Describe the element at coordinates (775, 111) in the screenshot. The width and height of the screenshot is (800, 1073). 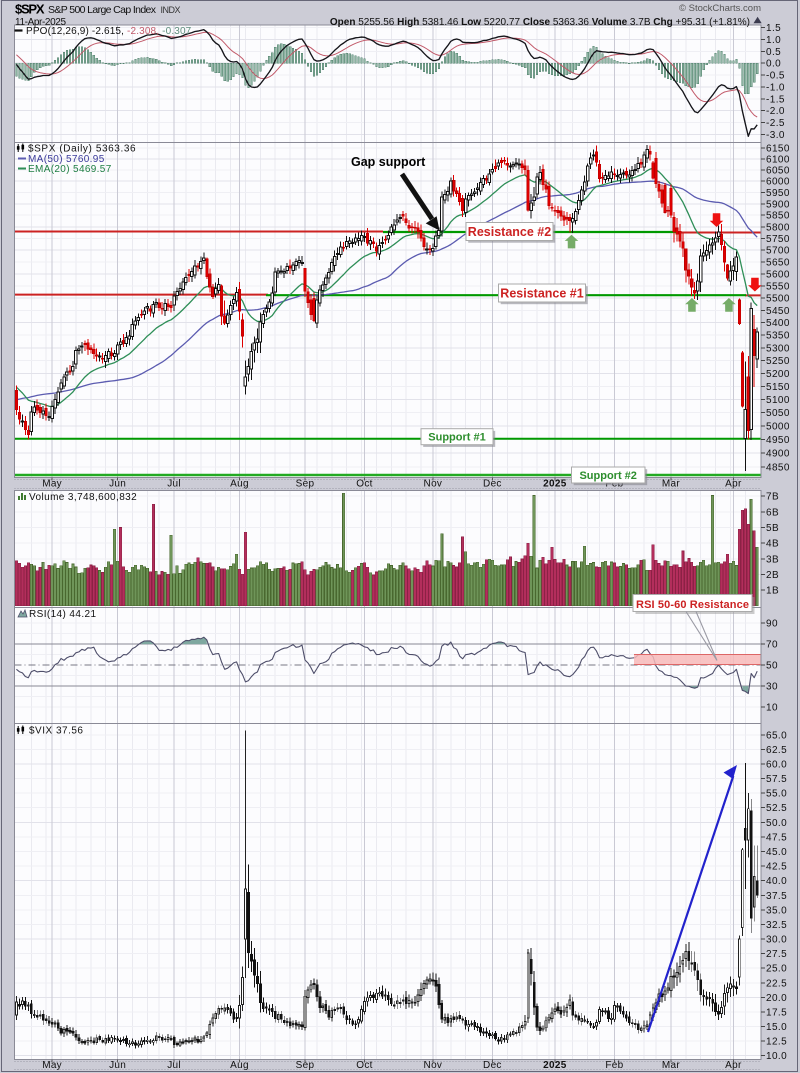
I see `svg-text: -2.0` at that location.